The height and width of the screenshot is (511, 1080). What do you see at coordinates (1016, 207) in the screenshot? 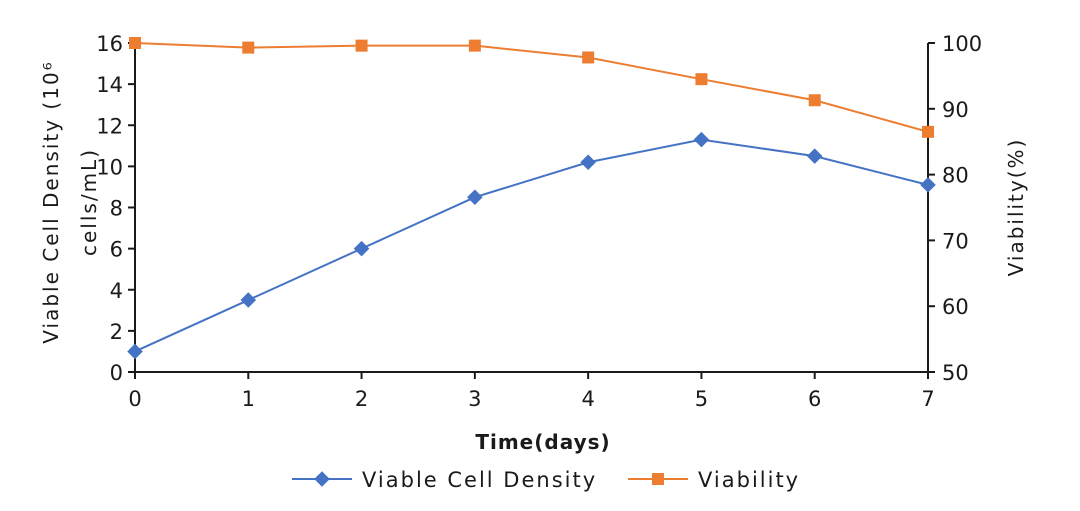
I see `right-y-axis-title: Viability(%)` at bounding box center [1016, 207].